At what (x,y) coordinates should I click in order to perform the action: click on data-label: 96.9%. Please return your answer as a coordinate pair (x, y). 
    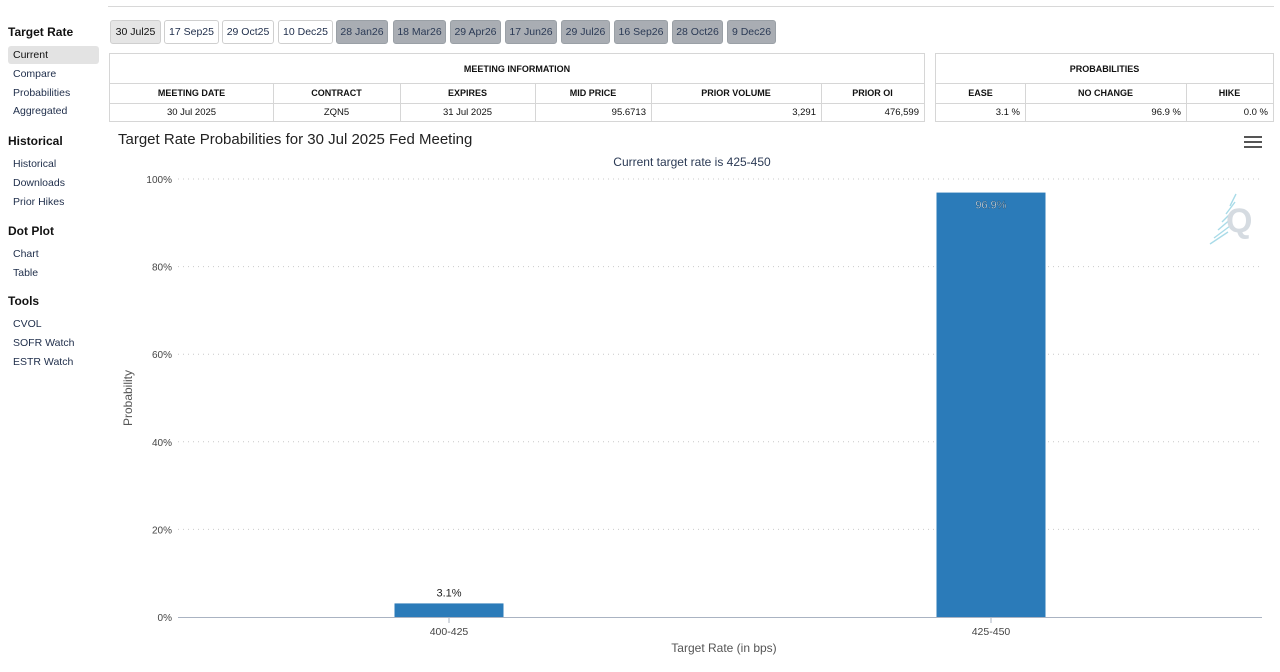
    Looking at the image, I should click on (990, 206).